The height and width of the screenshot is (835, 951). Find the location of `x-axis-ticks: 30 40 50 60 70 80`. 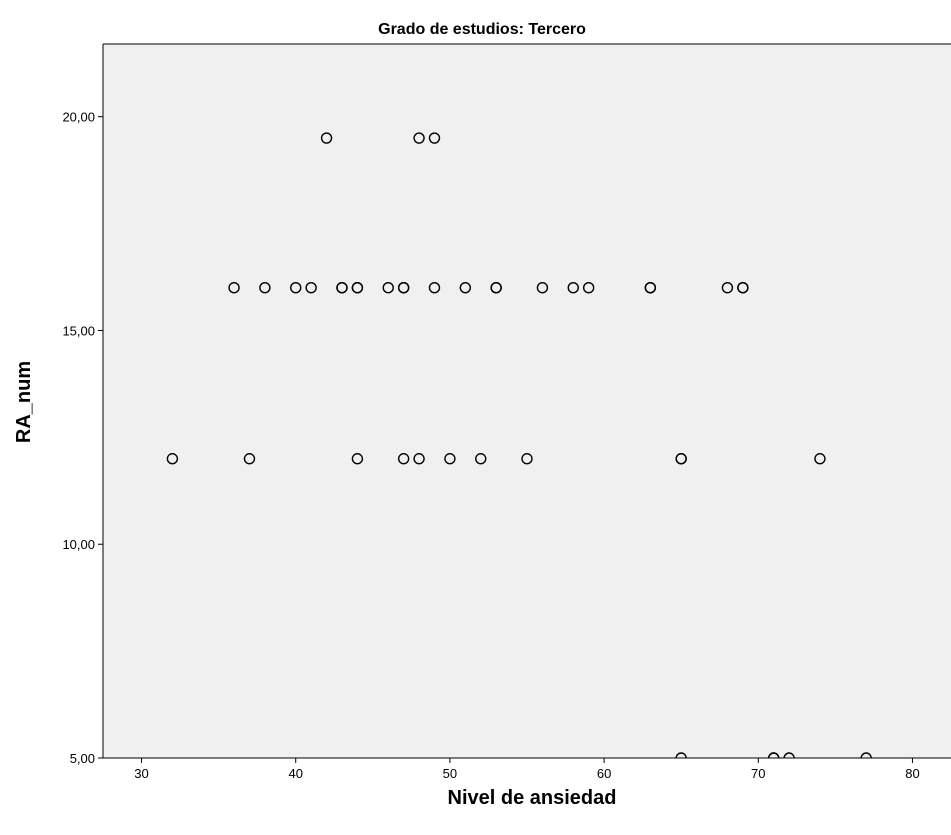

x-axis-ticks: 30 40 50 60 70 80 is located at coordinates (527, 769).